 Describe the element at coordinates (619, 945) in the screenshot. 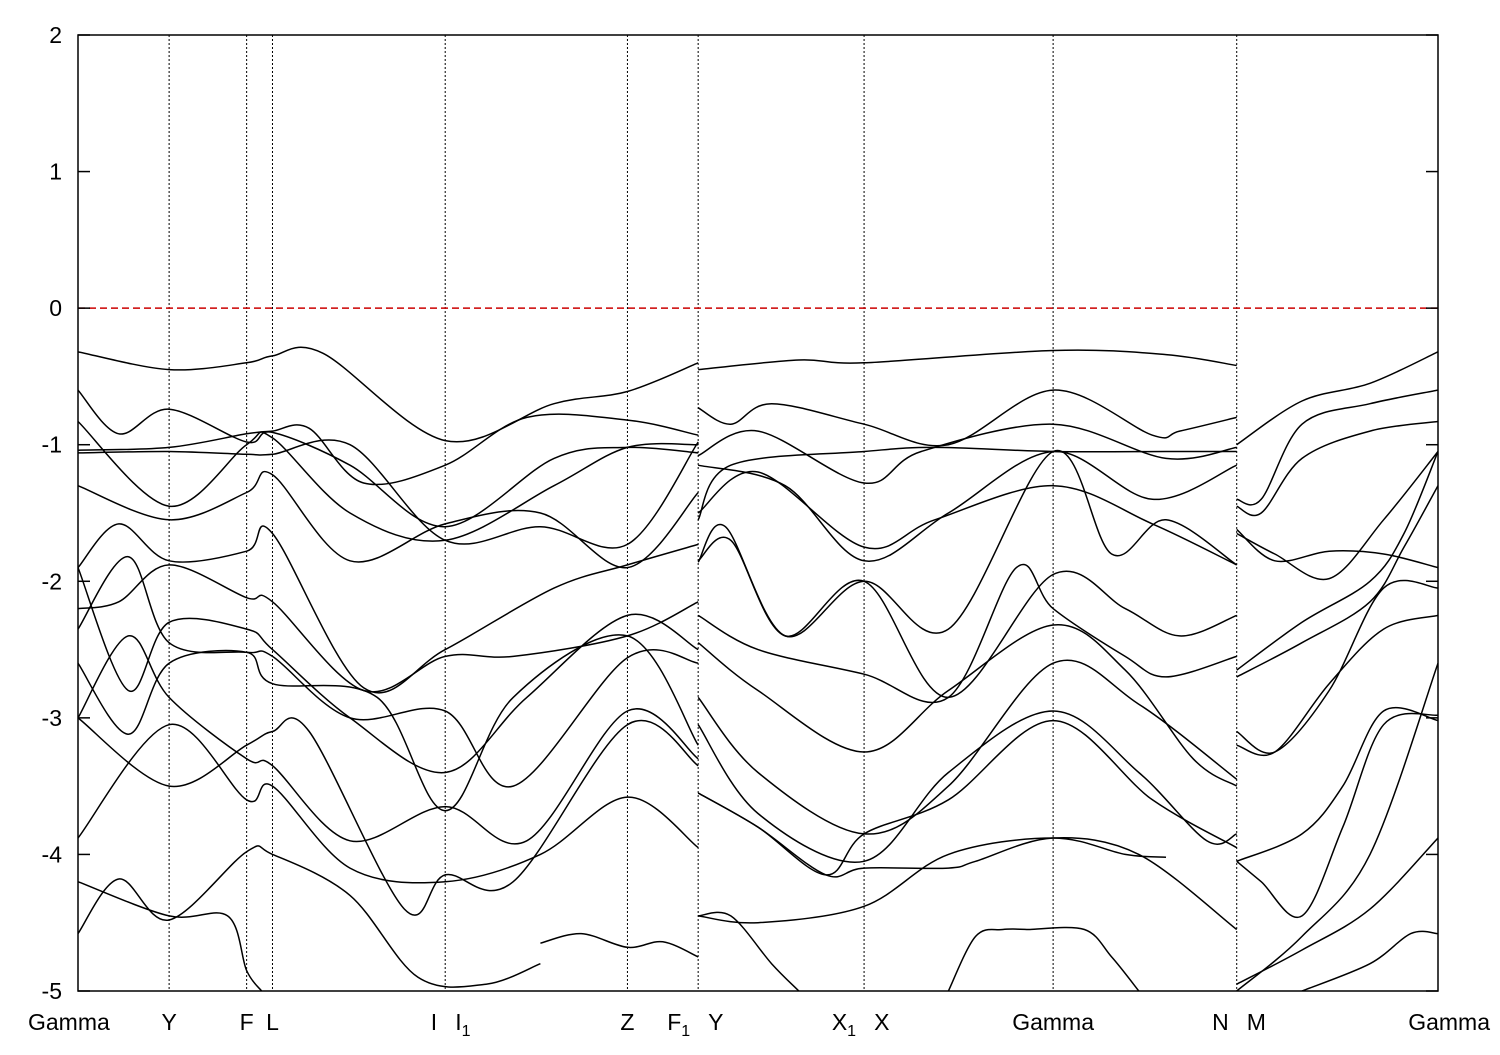

I see `band-line-s0-b16` at that location.